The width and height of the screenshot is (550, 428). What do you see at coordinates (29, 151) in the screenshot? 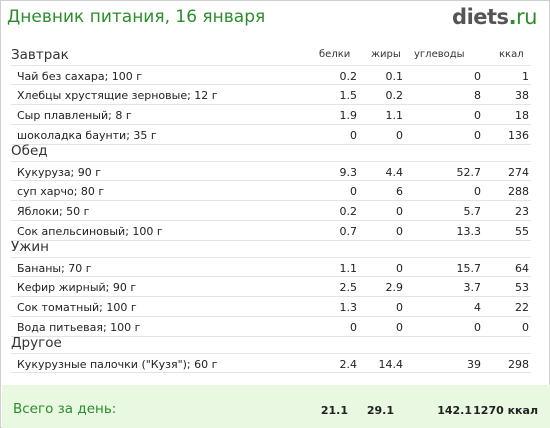
I see `meal-section-title: Обед` at bounding box center [29, 151].